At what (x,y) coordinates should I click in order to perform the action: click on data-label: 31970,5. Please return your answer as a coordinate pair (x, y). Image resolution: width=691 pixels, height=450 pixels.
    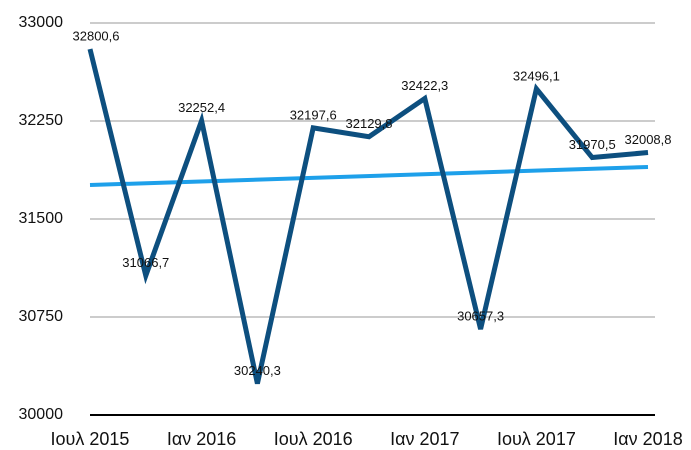
    Looking at the image, I should click on (592, 144).